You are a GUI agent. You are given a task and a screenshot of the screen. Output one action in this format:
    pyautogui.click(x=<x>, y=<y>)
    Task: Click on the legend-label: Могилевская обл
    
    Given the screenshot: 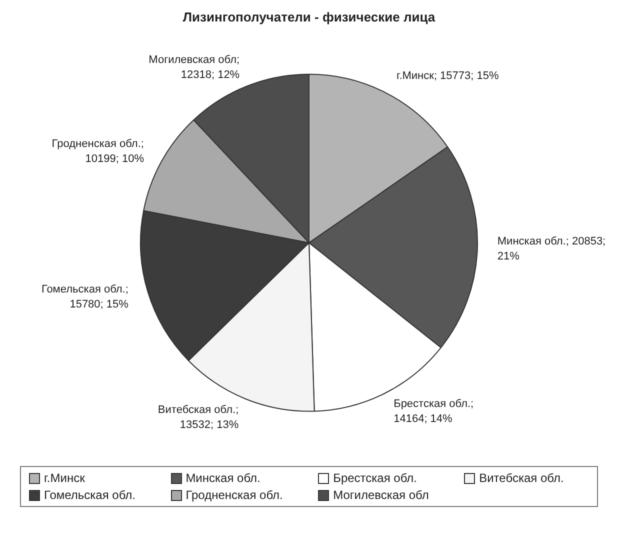 What is the action you would take?
    pyautogui.click(x=381, y=495)
    